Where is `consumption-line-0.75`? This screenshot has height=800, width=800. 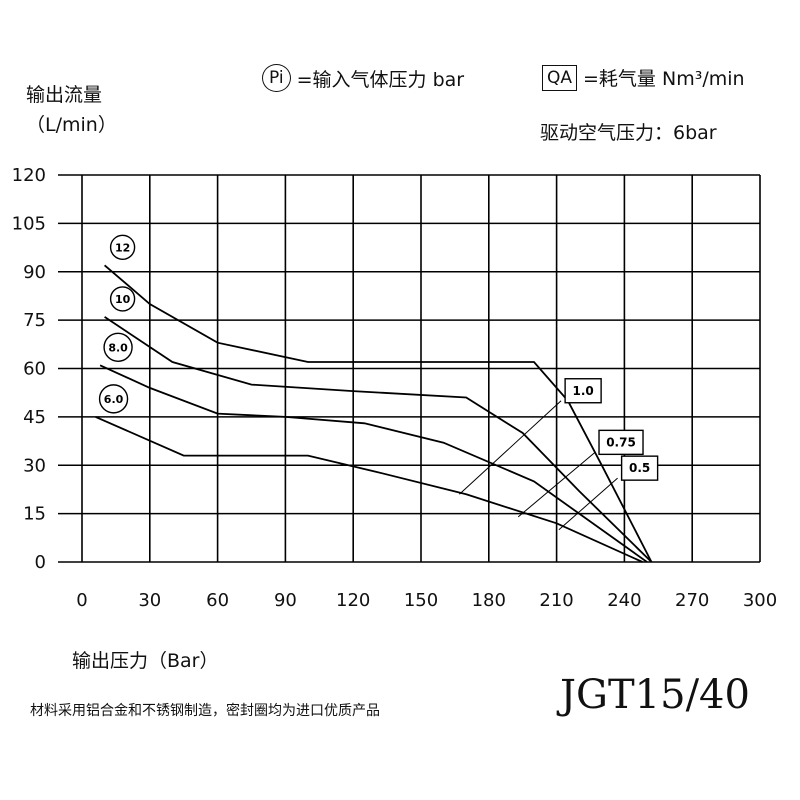
consumption-line-0.75 is located at coordinates (556, 485).